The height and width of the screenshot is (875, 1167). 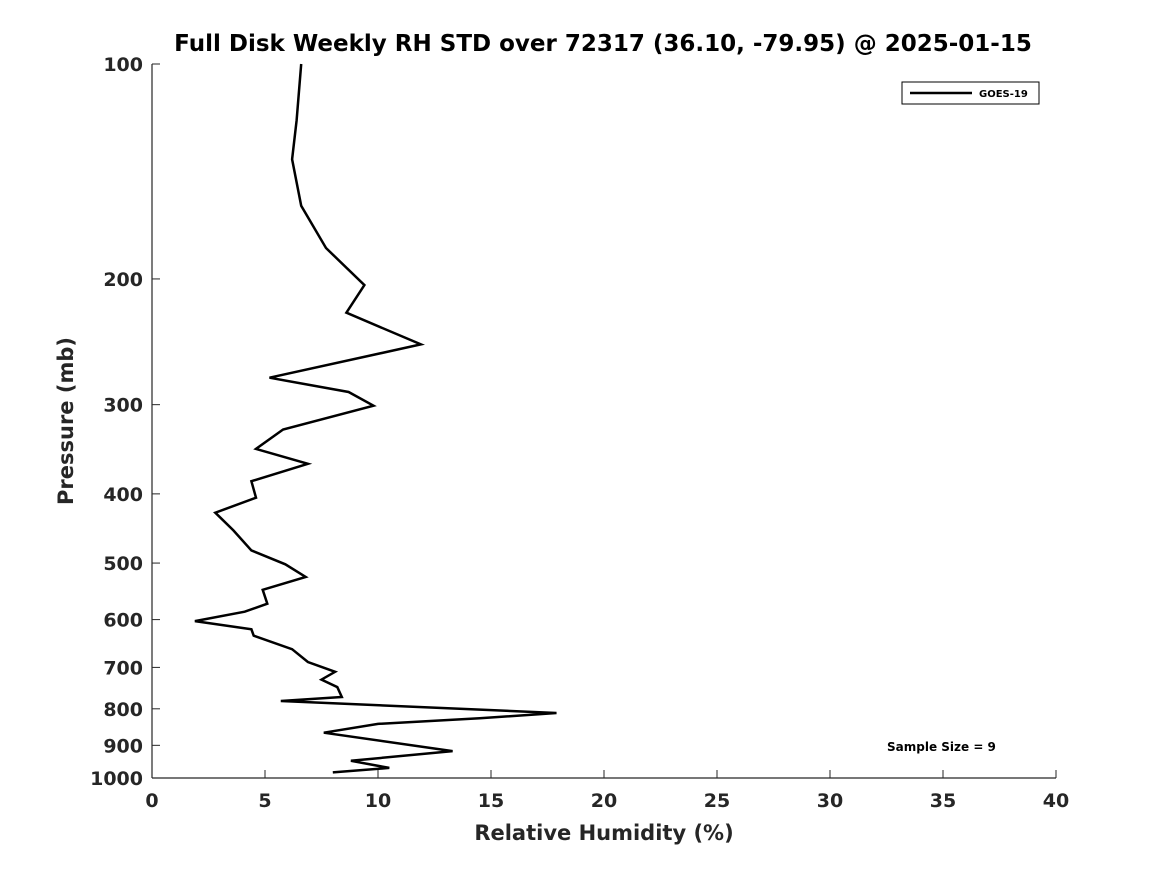 What do you see at coordinates (66, 421) in the screenshot?
I see `y-axis-label: Pressure (mb)` at bounding box center [66, 421].